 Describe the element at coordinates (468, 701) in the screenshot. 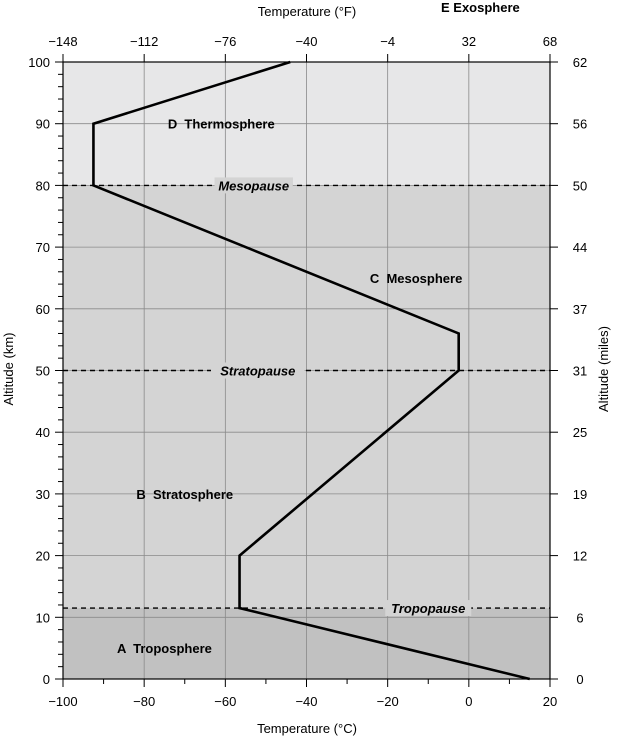

I see `bottom-tick-label: 0` at that location.